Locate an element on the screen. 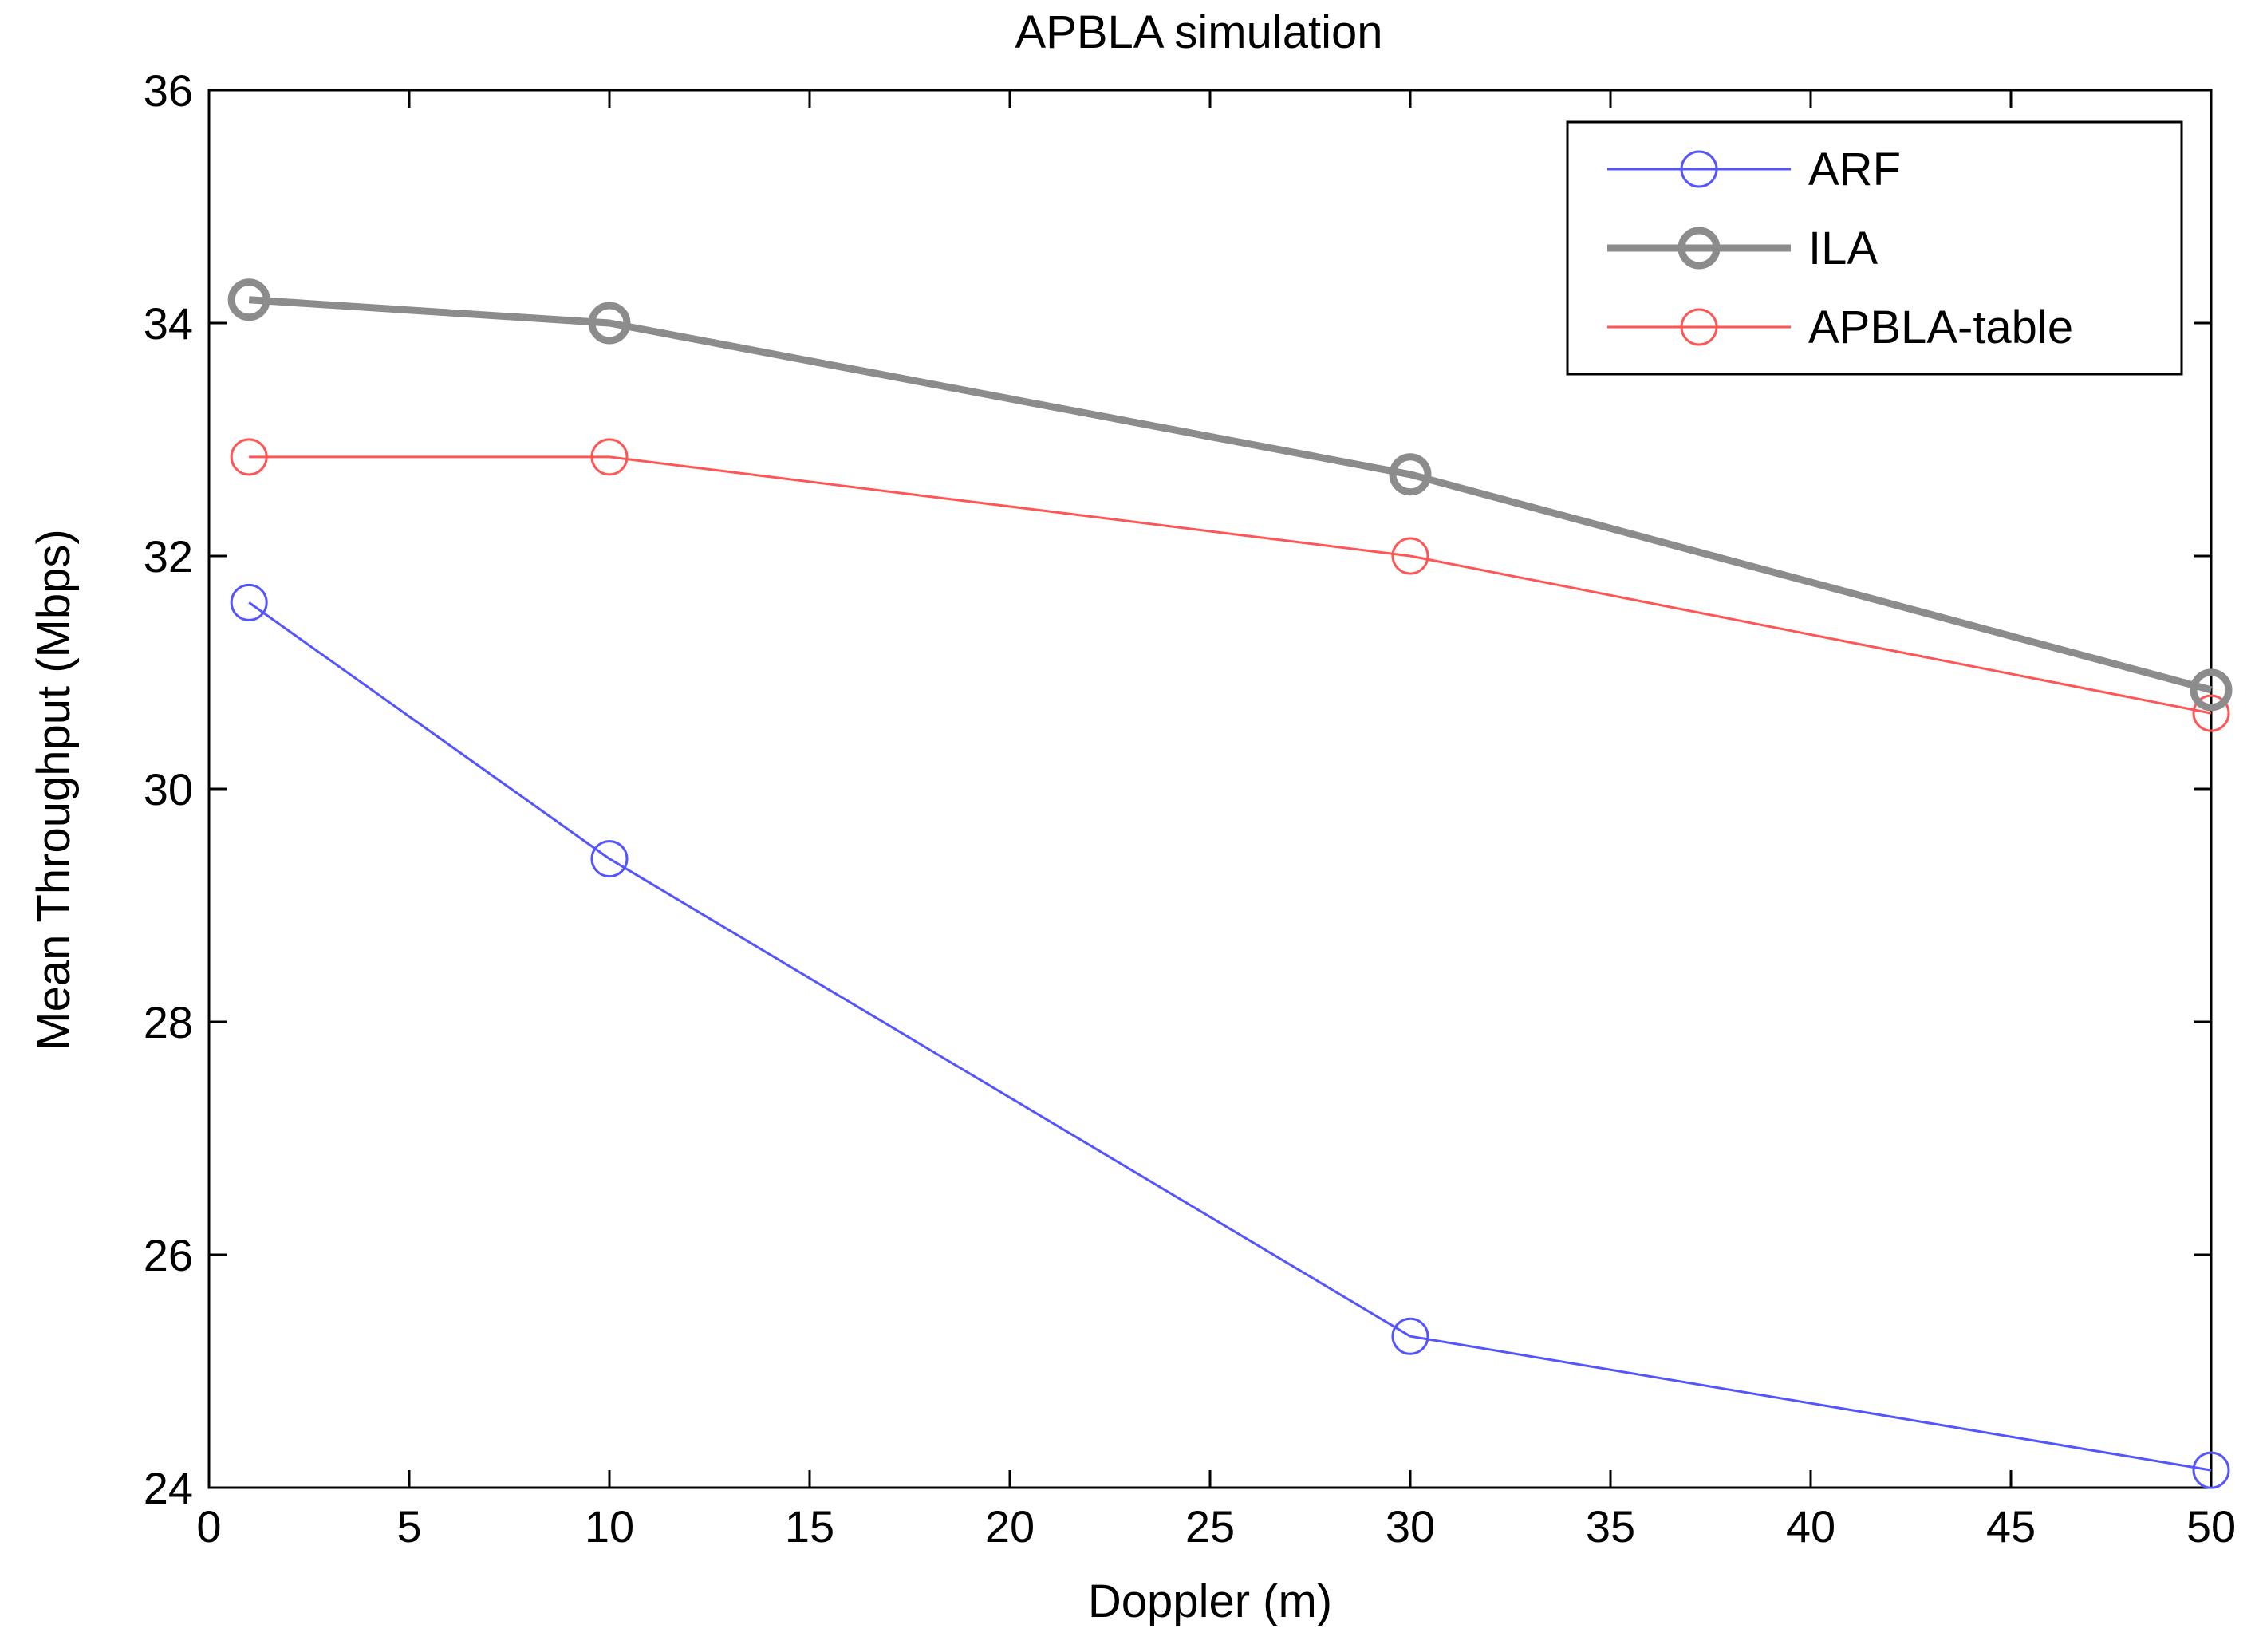 The width and height of the screenshot is (2255, 1652). x-tick-label: 35 is located at coordinates (1610, 1526).